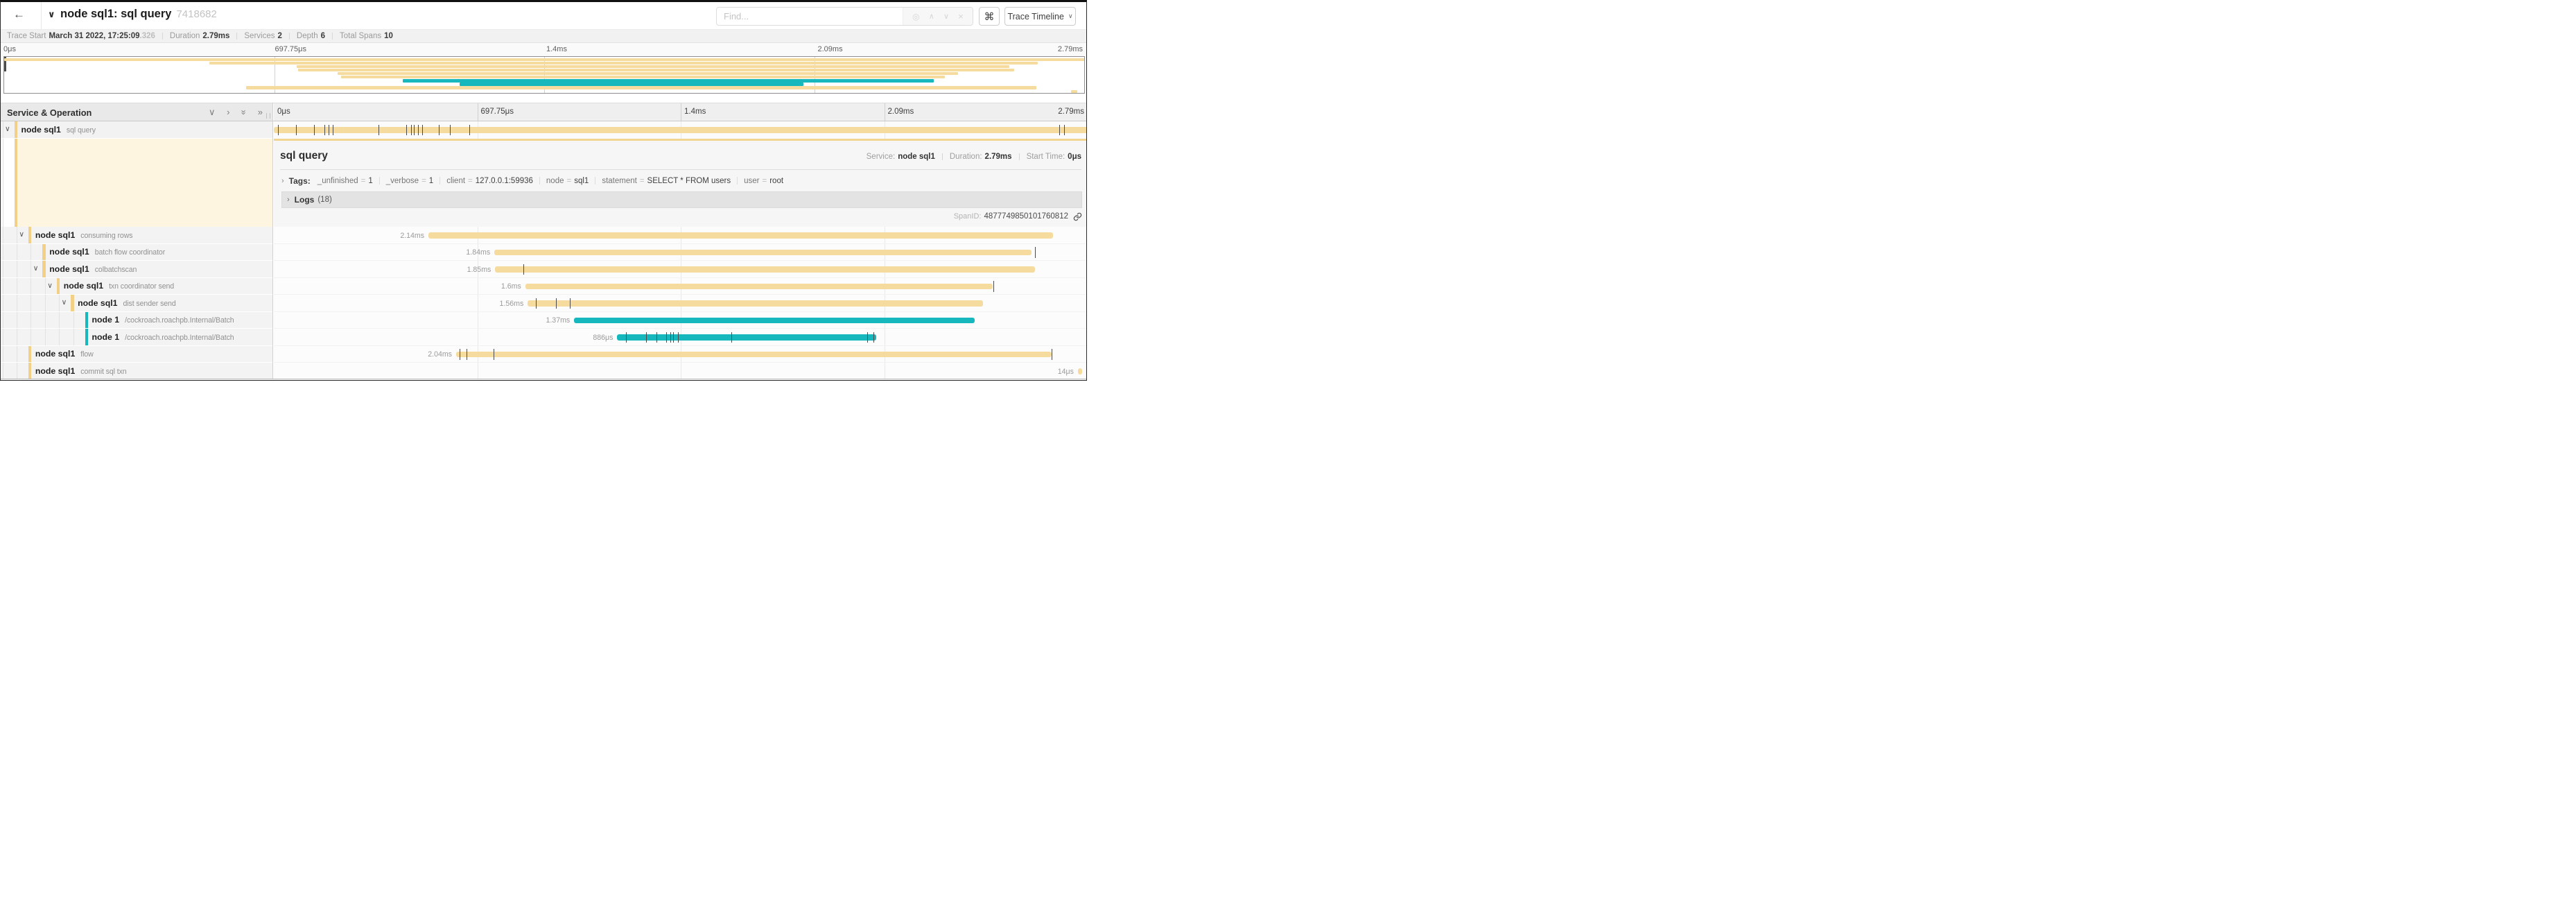  I want to click on clear-find-icon: ×, so click(961, 16).